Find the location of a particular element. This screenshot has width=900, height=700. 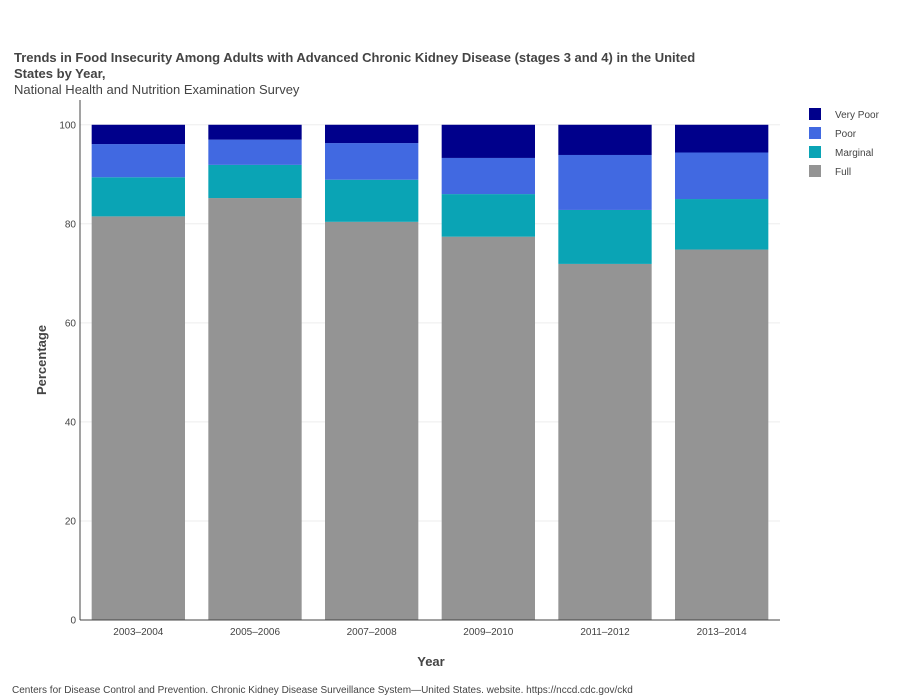

y-tick-label: 60 is located at coordinates (71, 323).